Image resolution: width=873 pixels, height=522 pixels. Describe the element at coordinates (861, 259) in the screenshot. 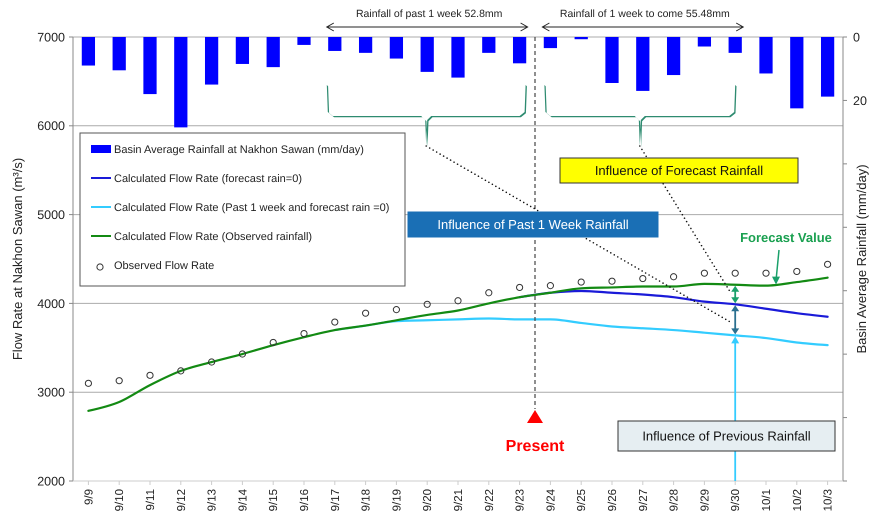

I see `y2-axis-title: Basin Average Rainfall (mm/day)` at that location.